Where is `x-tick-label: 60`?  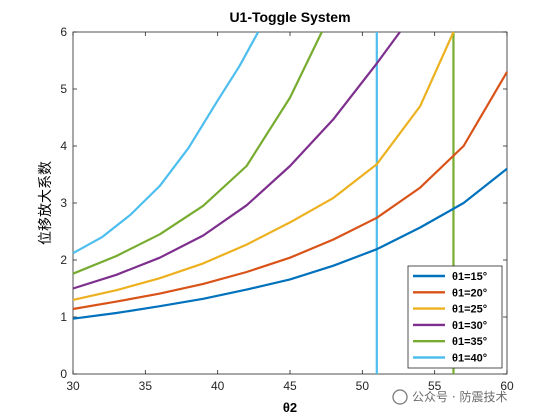 x-tick-label: 60 is located at coordinates (507, 386).